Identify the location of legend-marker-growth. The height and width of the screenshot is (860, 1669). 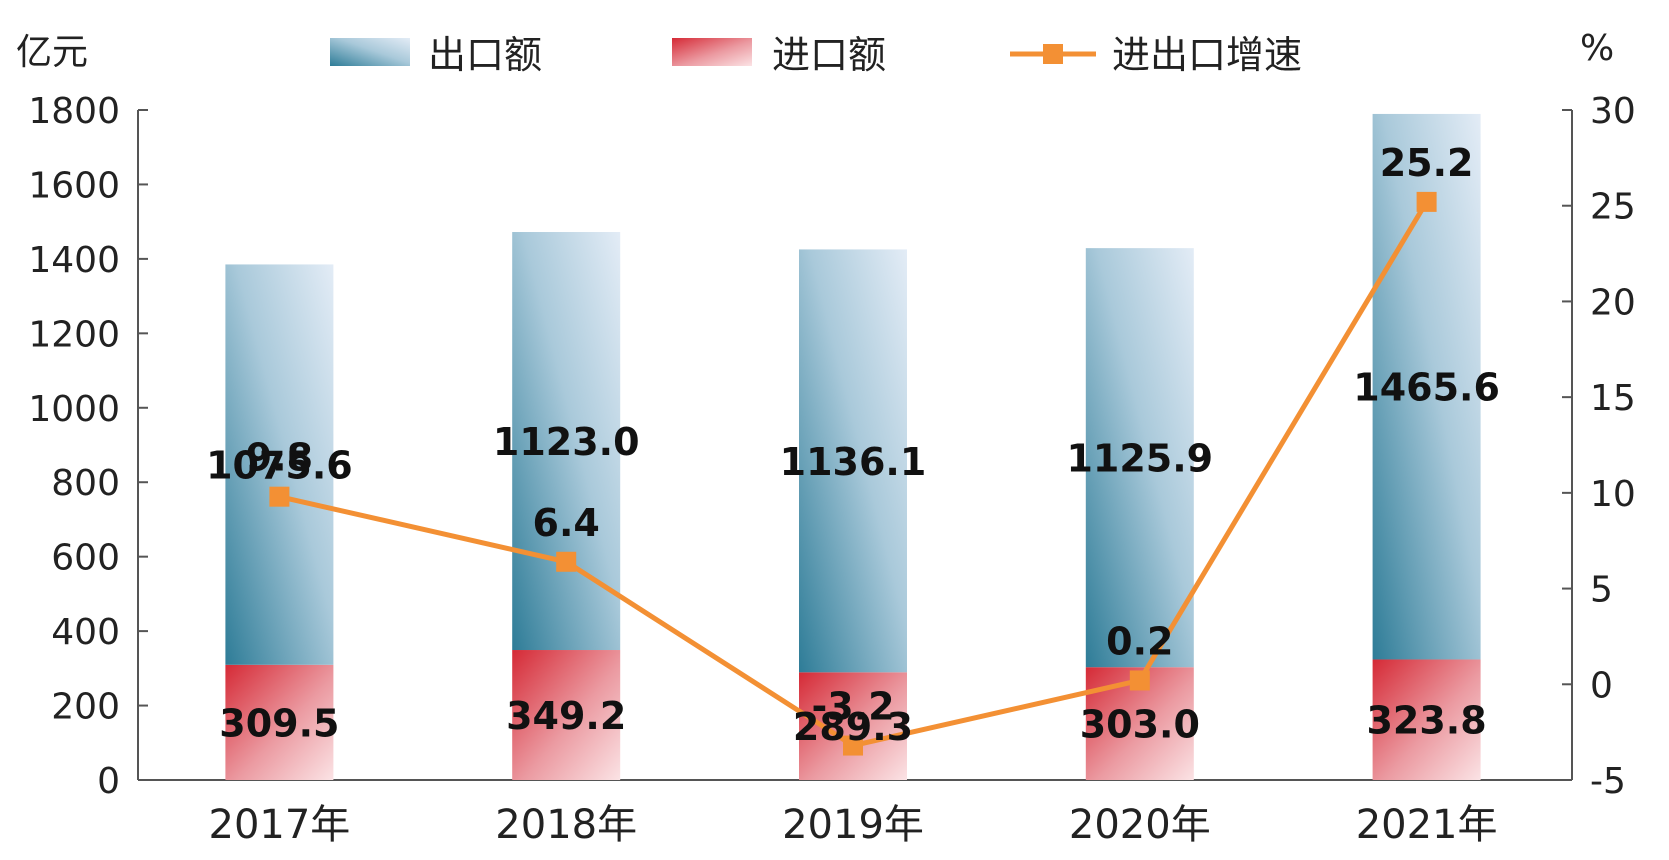
(1053, 54).